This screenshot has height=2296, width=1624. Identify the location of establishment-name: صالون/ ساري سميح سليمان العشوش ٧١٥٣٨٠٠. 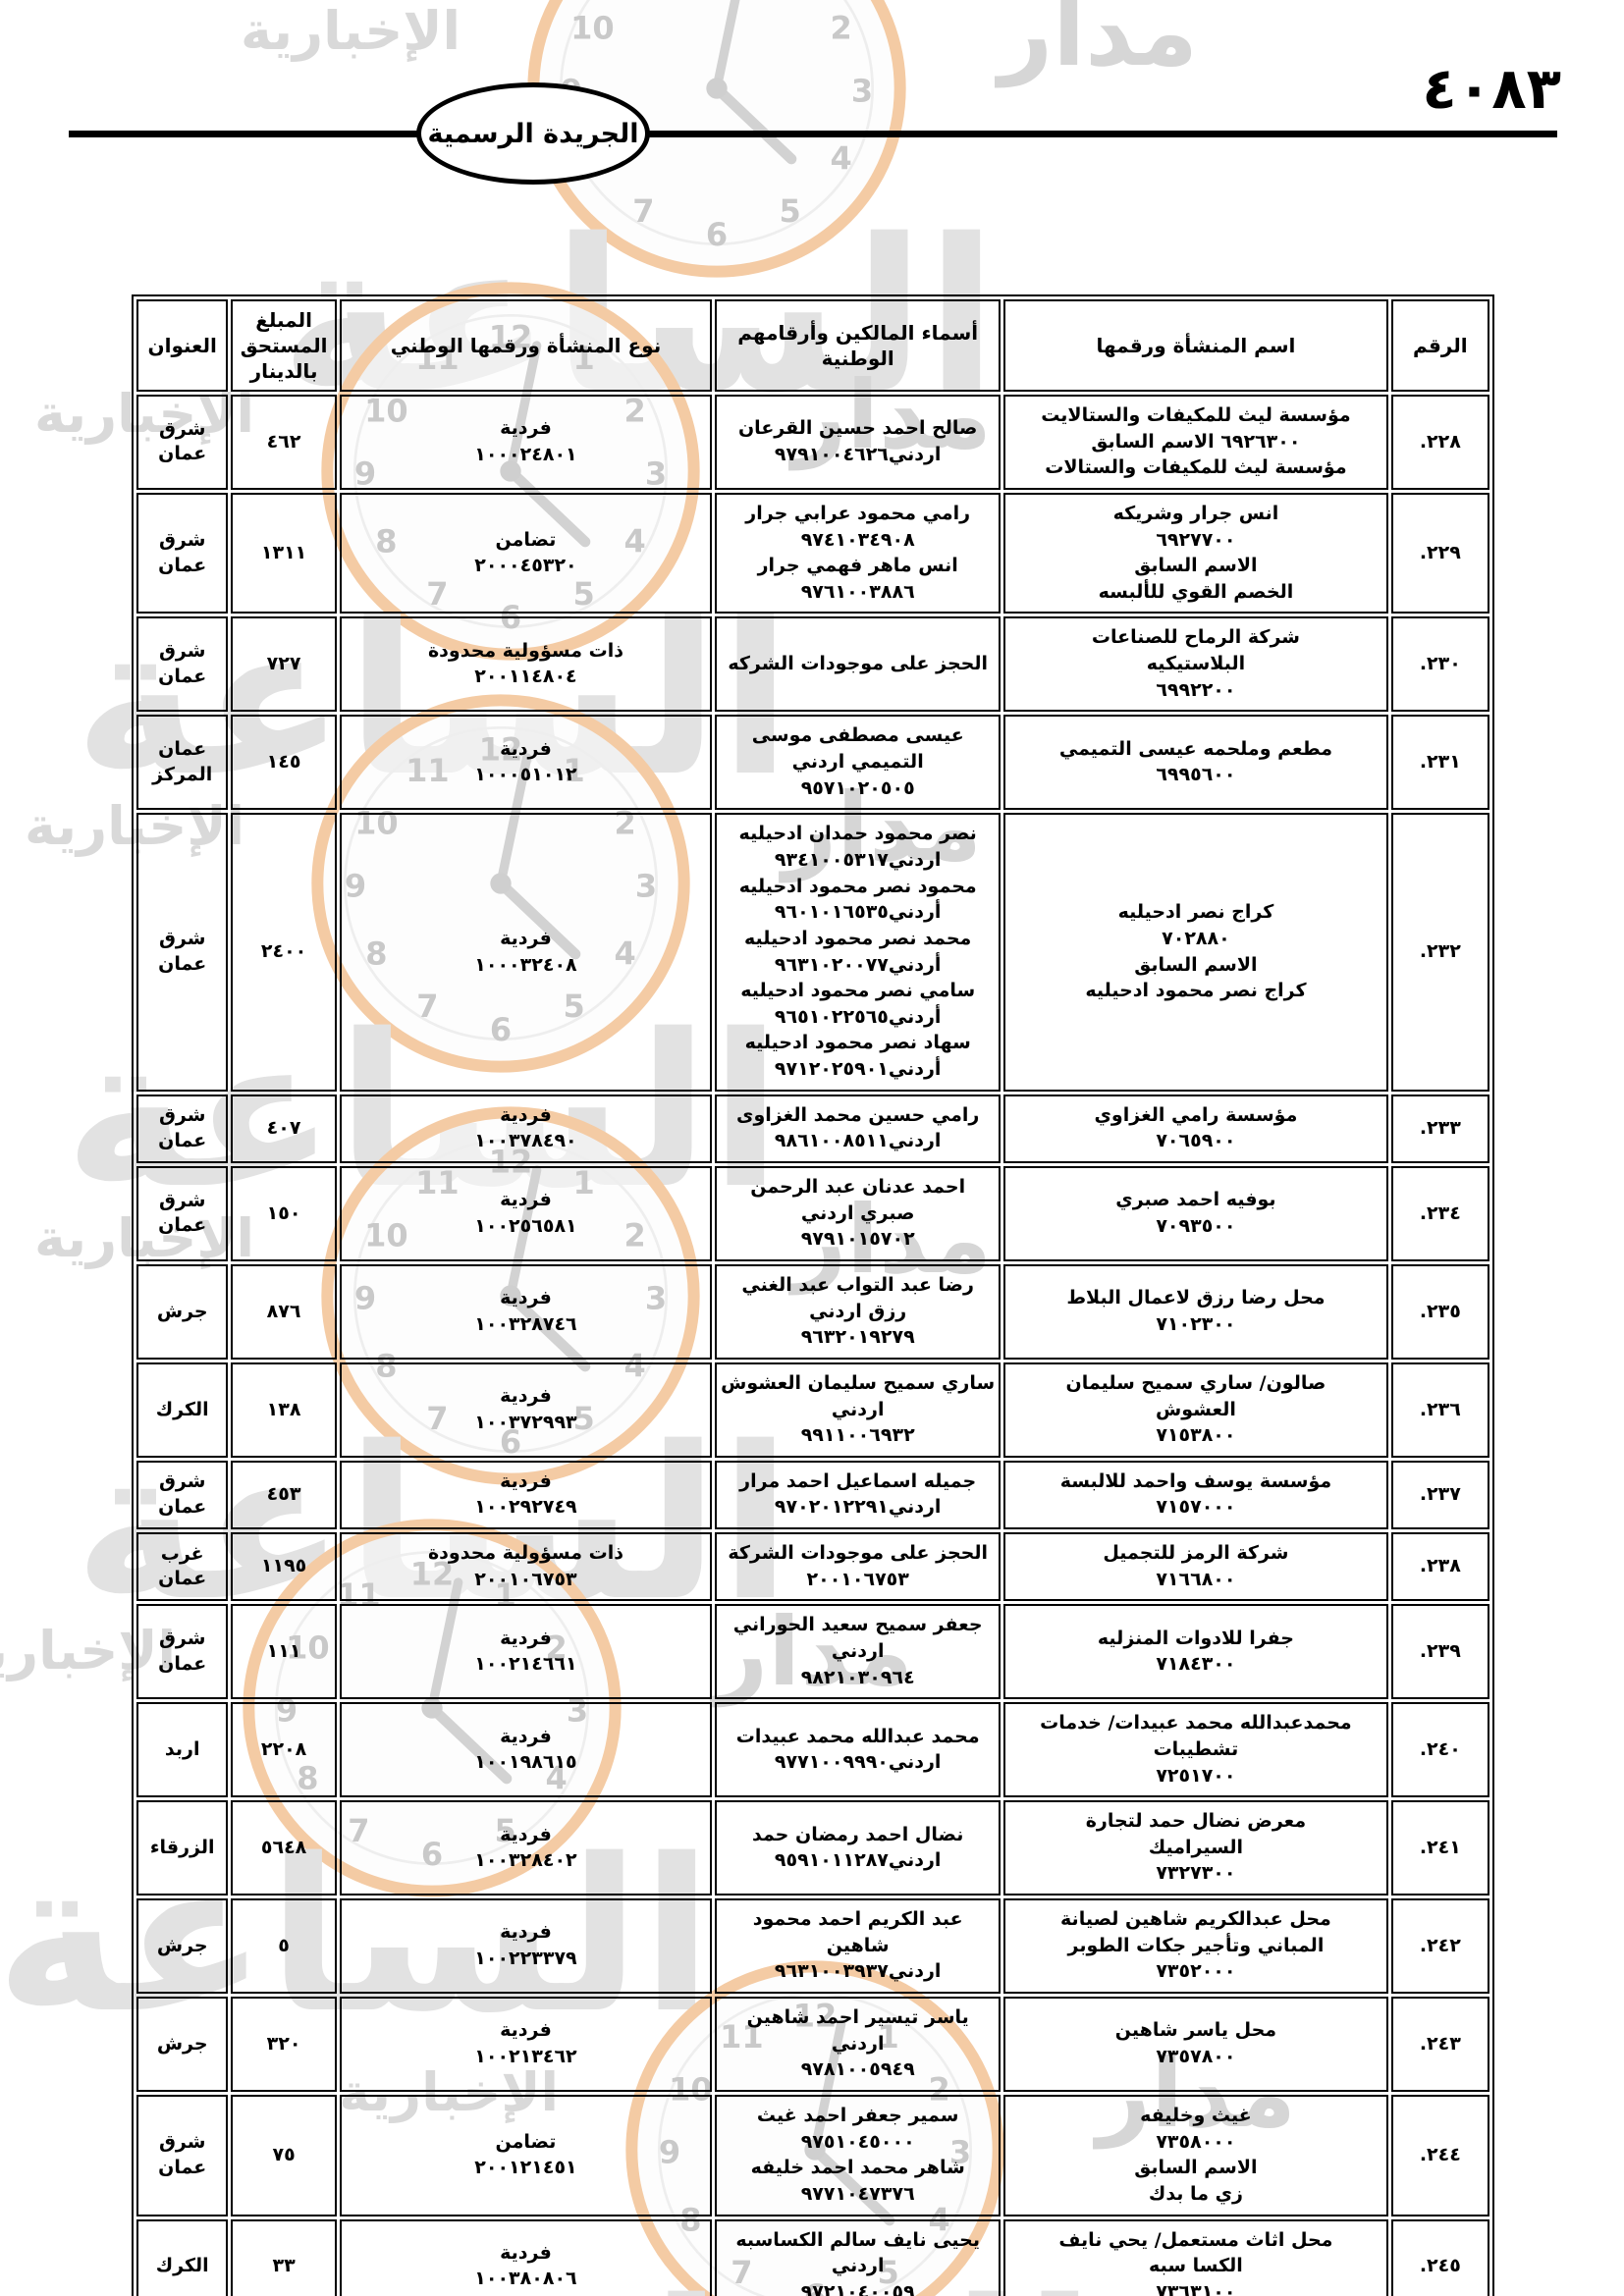
(1195, 1410).